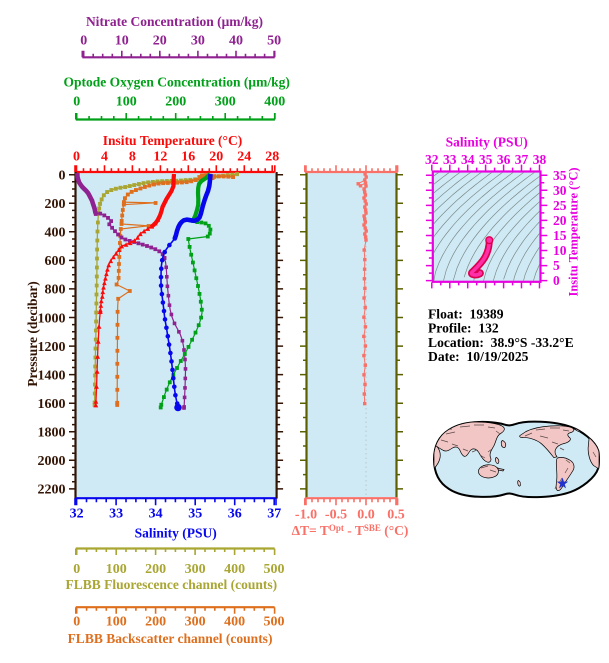  What do you see at coordinates (560, 235) in the screenshot?
I see `svg-text: 15` at bounding box center [560, 235].